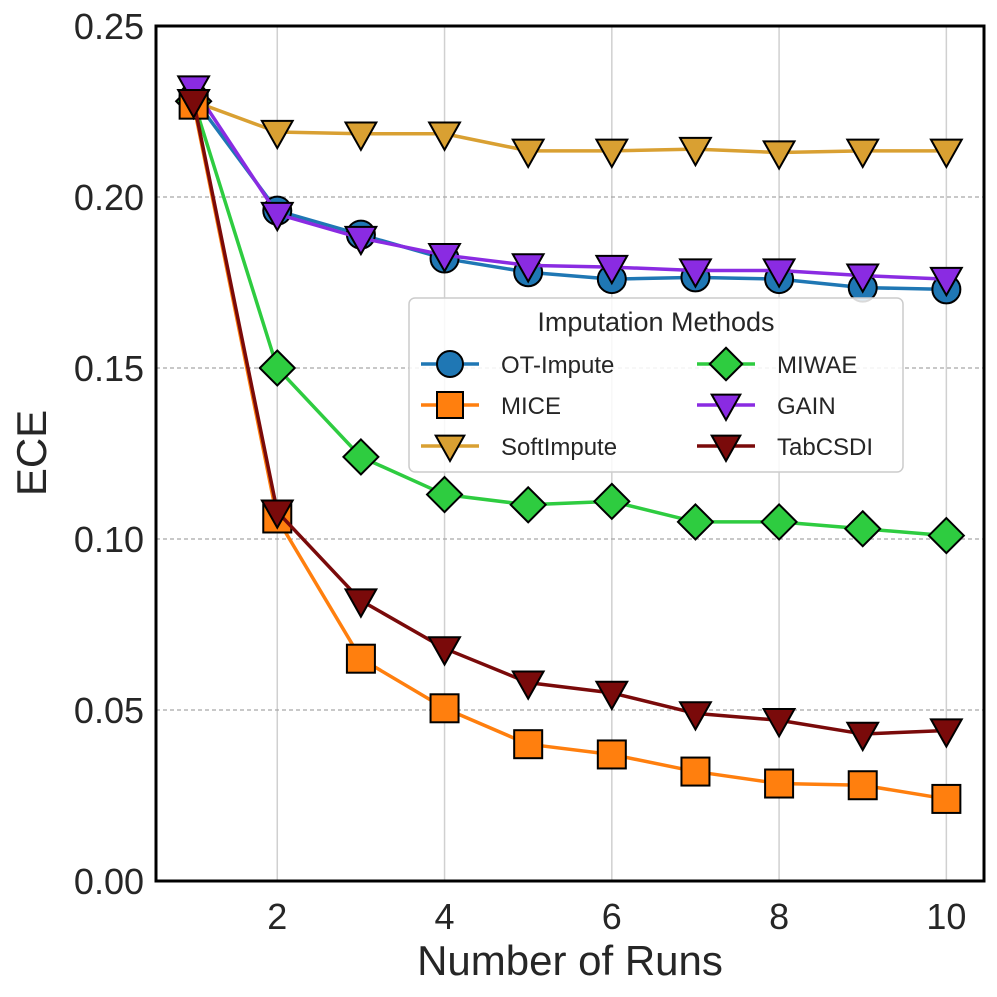 Image resolution: width=997 pixels, height=997 pixels. I want to click on legend-marker-gain, so click(726, 407).